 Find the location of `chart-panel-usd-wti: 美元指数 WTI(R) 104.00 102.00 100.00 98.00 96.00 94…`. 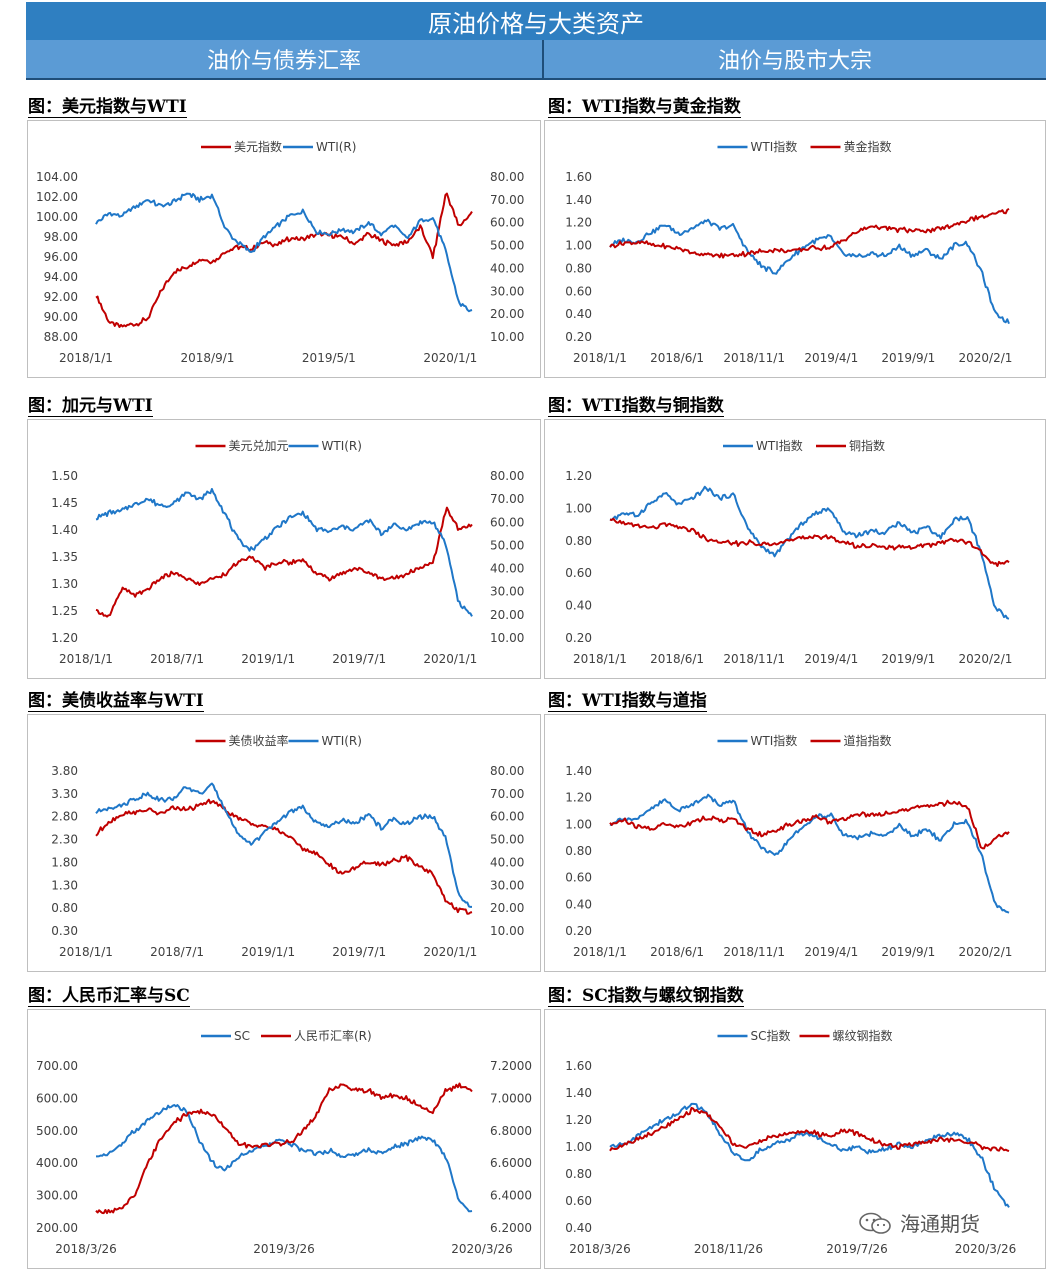

chart-panel-usd-wti: 美元指数 WTI(R) 104.00 102.00 100.00 98.00 96.00 94… is located at coordinates (284, 249).